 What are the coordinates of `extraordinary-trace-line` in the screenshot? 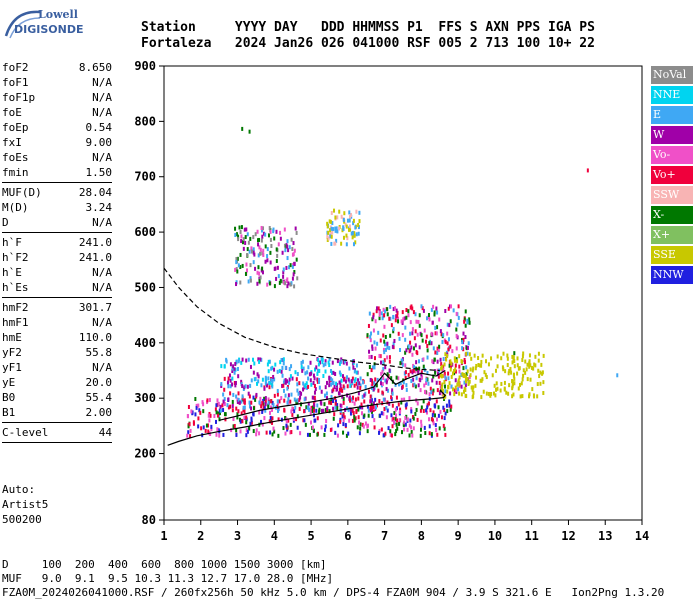 It's located at (332, 395).